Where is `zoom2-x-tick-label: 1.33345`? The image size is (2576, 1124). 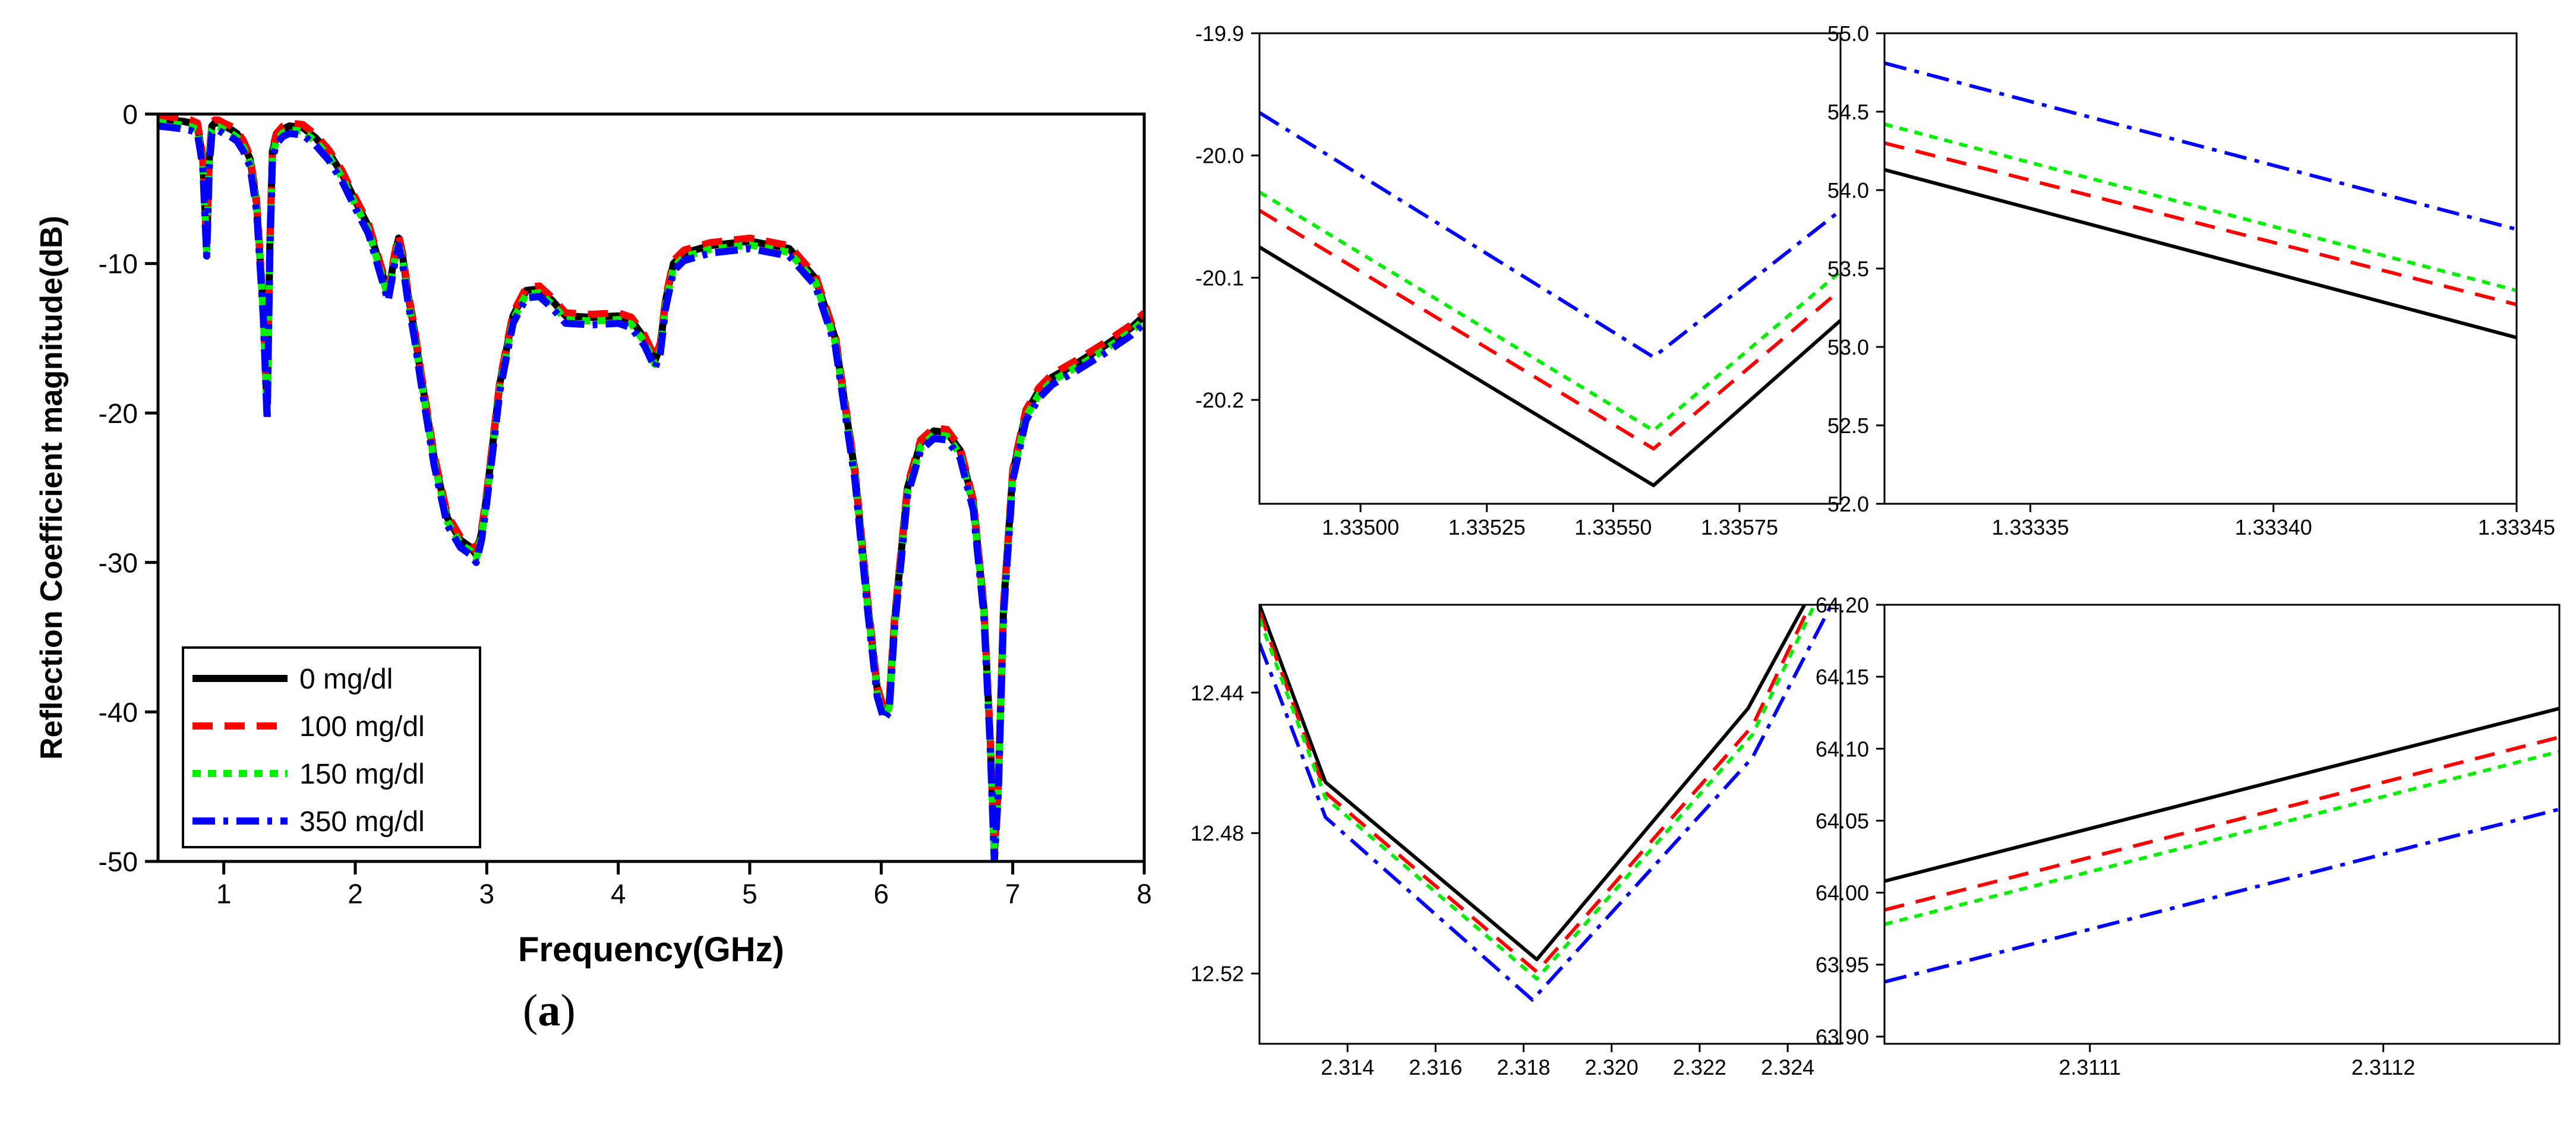 zoom2-x-tick-label: 1.33345 is located at coordinates (2516, 527).